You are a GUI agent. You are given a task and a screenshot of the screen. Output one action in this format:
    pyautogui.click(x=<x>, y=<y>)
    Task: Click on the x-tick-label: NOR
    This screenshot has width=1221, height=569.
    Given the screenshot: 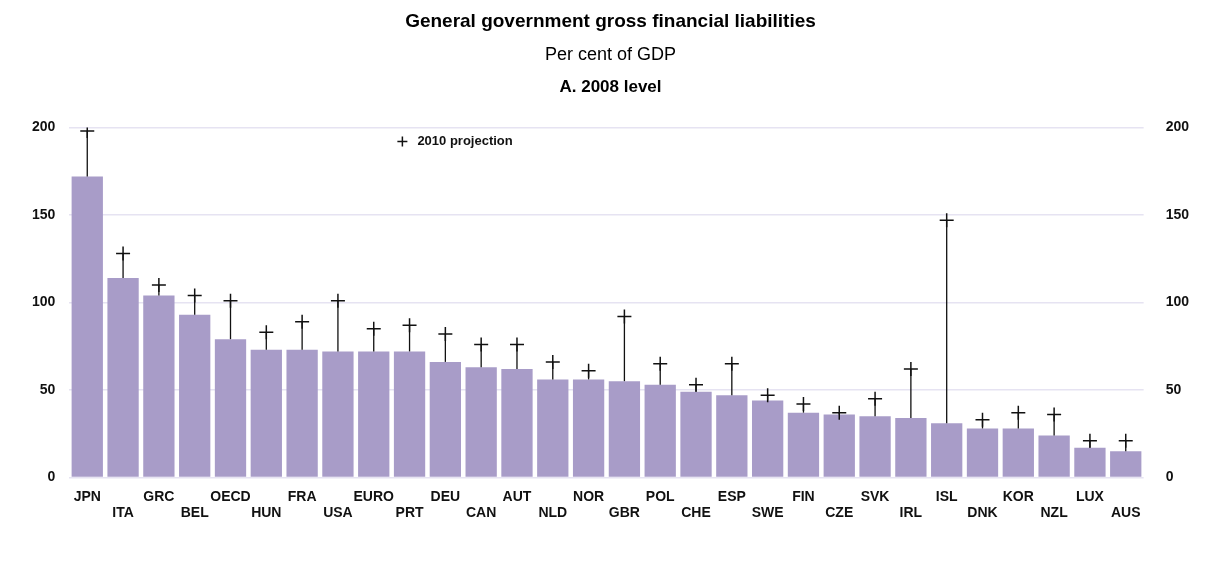 What is the action you would take?
    pyautogui.click(x=589, y=495)
    